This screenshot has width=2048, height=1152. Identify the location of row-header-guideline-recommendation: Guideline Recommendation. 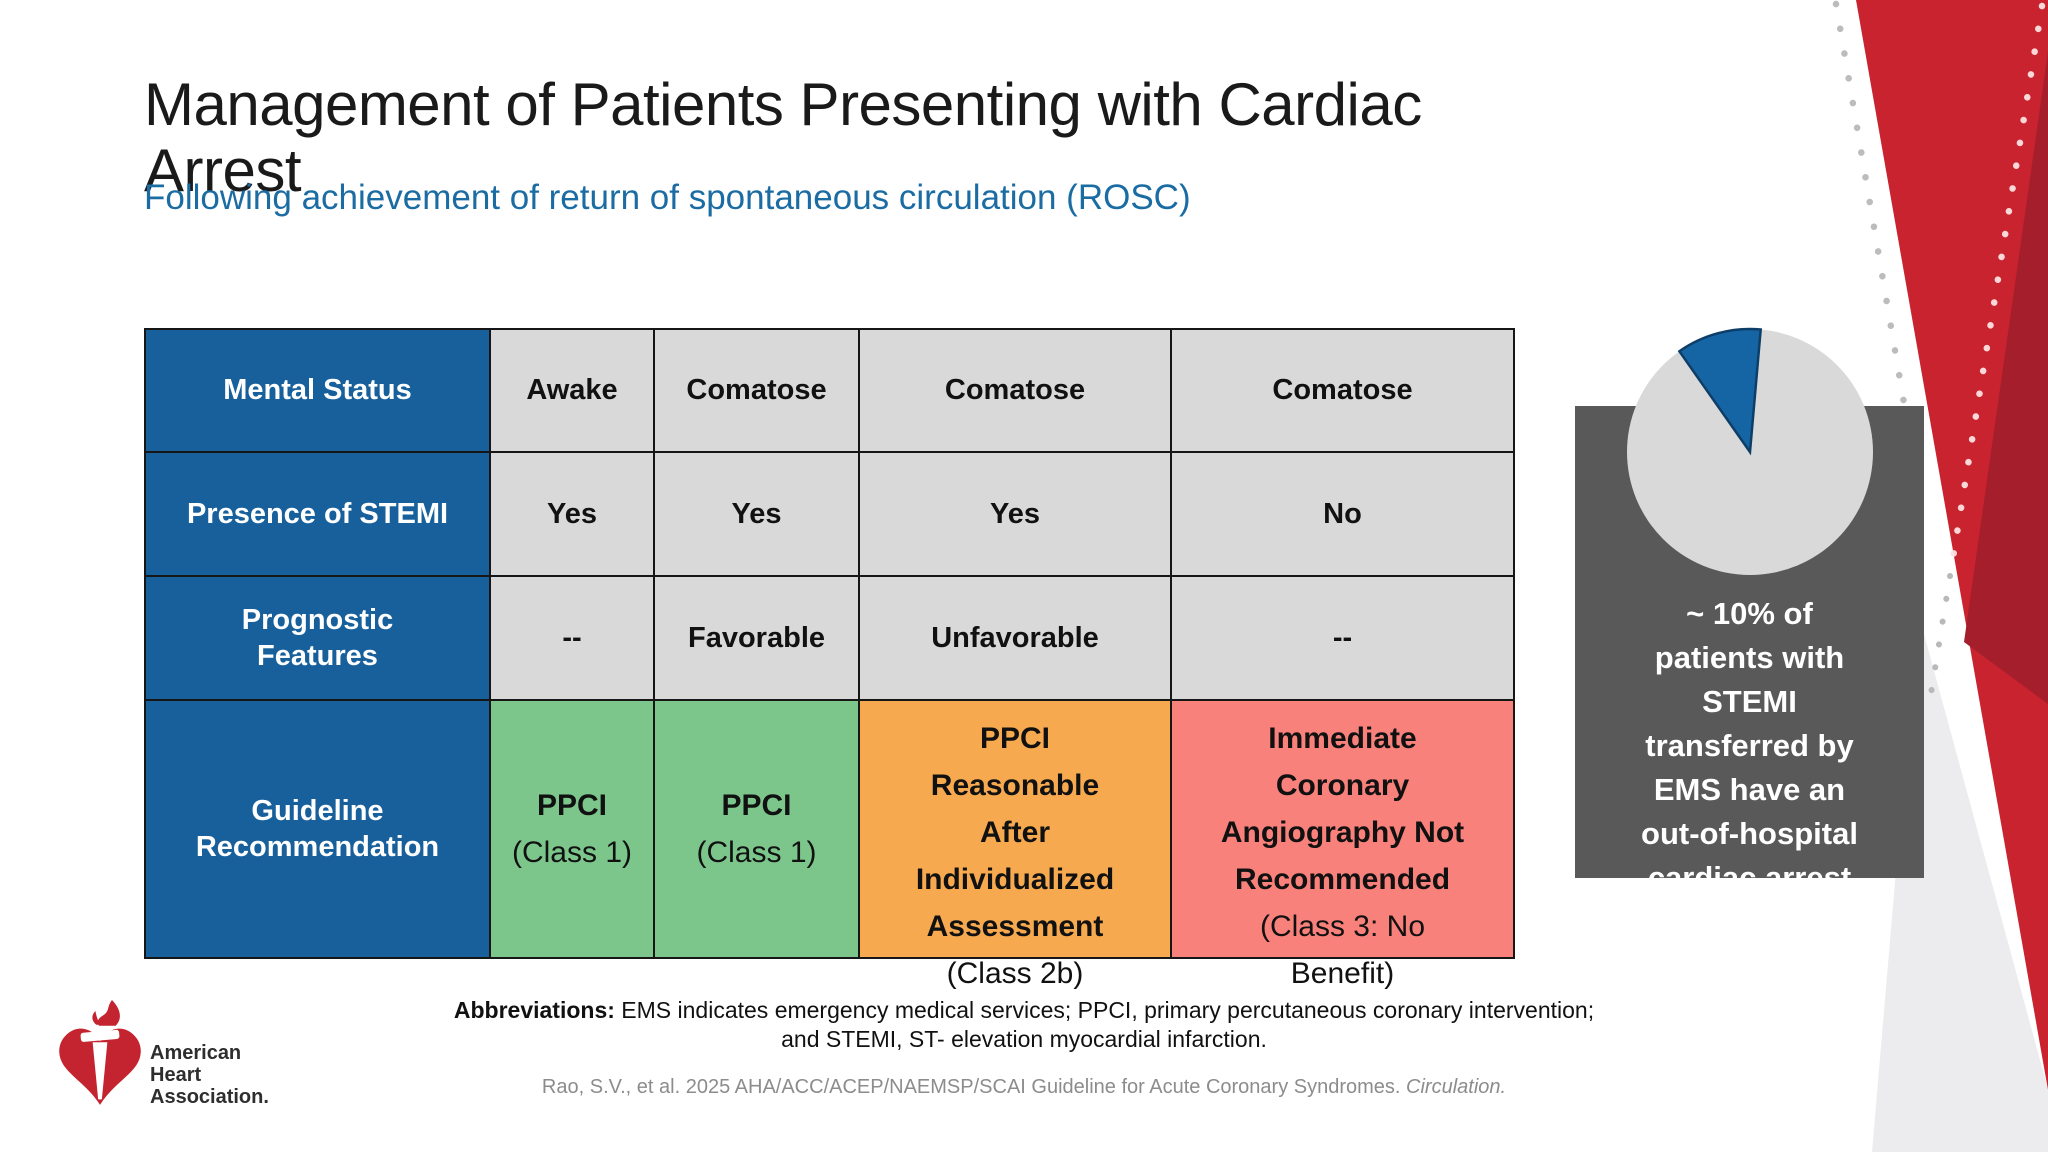
(317, 829).